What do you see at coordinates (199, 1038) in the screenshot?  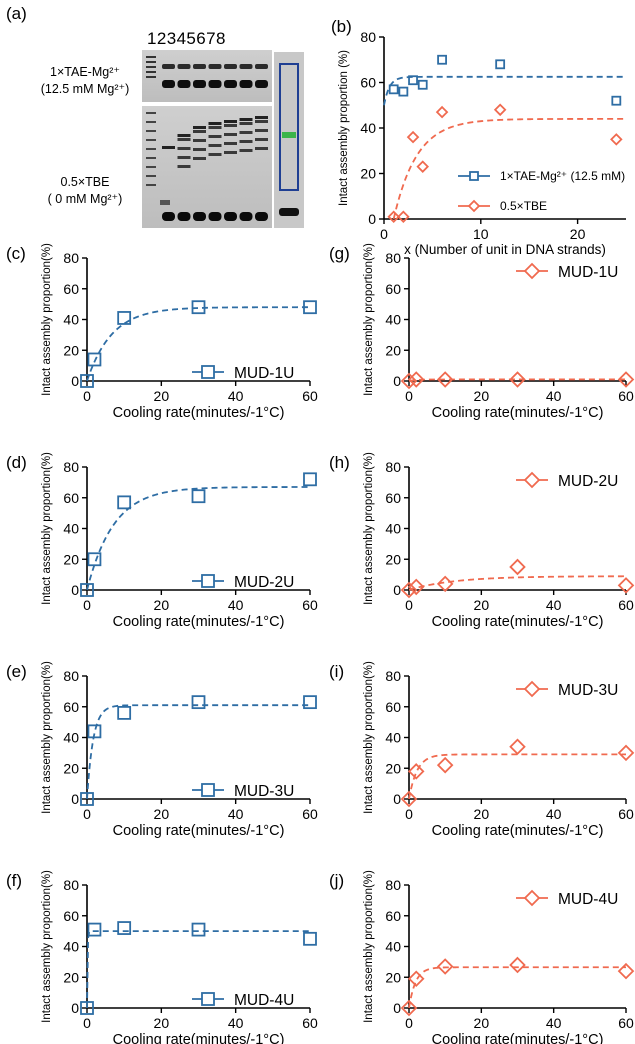 I see `x-axis-title: Cooling rate(minutes/-1°C)` at bounding box center [199, 1038].